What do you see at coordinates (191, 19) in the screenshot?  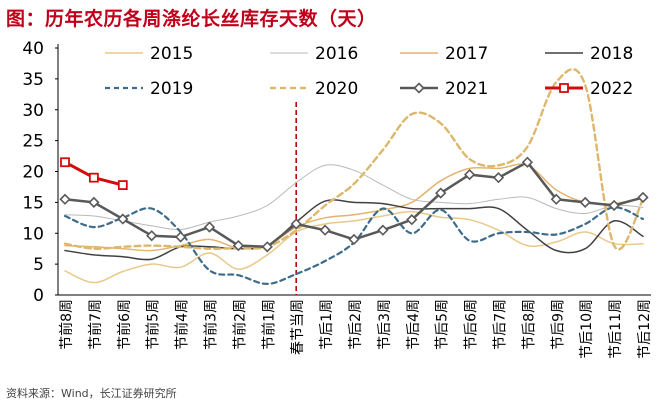 I see `chart-title: 图：历年农历各周涤纶长丝库存天数（天）` at bounding box center [191, 19].